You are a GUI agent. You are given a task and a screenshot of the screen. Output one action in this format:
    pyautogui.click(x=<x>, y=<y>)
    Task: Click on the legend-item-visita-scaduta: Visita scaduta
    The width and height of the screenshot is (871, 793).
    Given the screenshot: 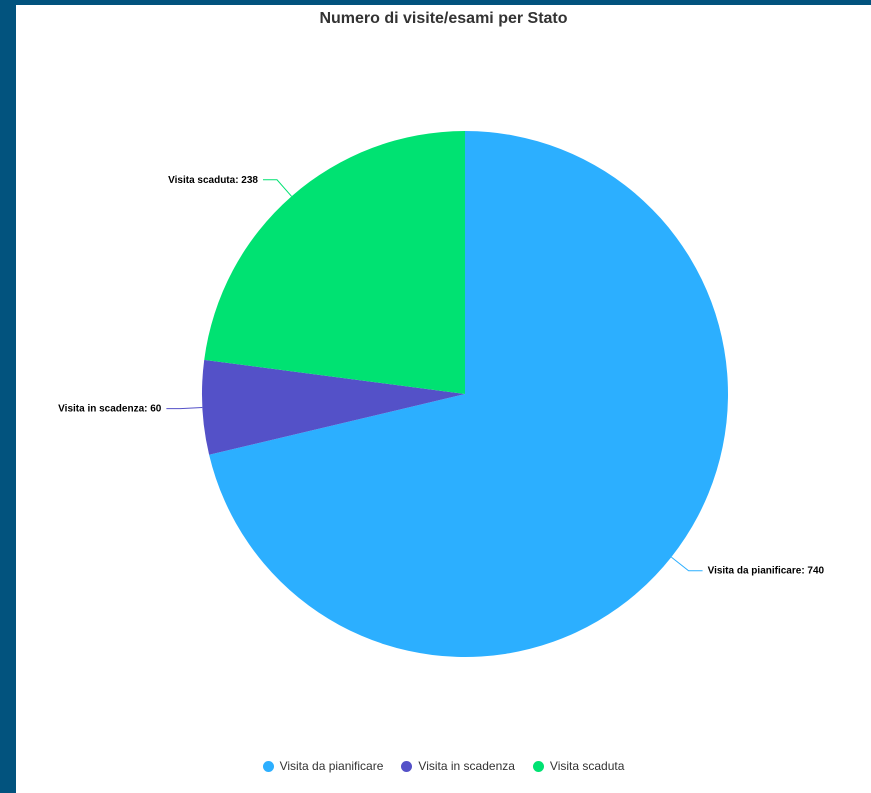 What is the action you would take?
    pyautogui.click(x=578, y=766)
    